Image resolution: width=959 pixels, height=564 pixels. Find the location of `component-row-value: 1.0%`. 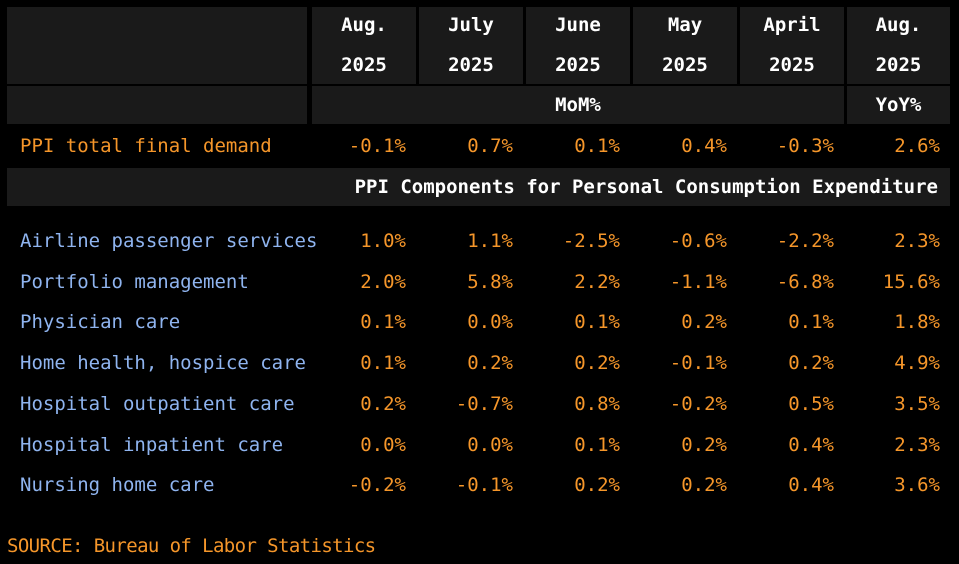

component-row-value: 1.0% is located at coordinates (383, 241).